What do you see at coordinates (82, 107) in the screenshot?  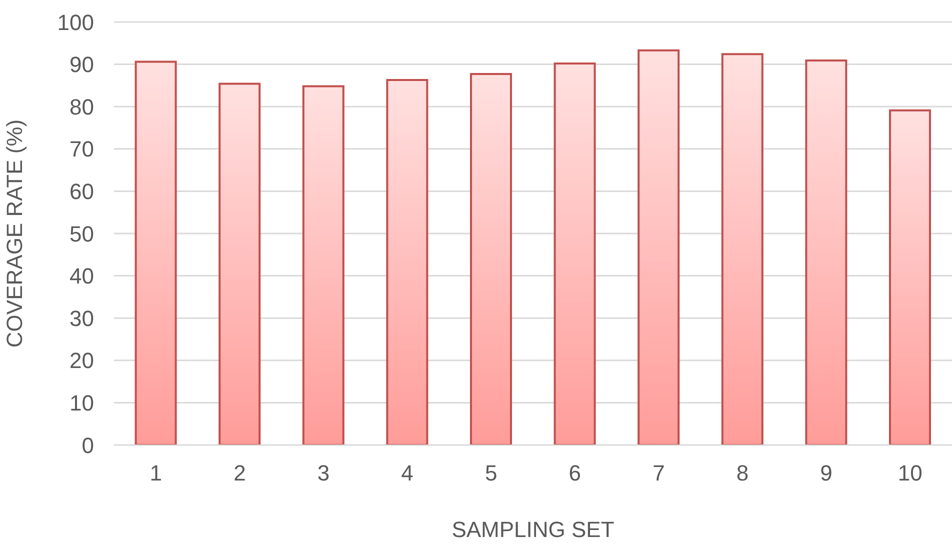 I see `y-tick-label: 80` at bounding box center [82, 107].